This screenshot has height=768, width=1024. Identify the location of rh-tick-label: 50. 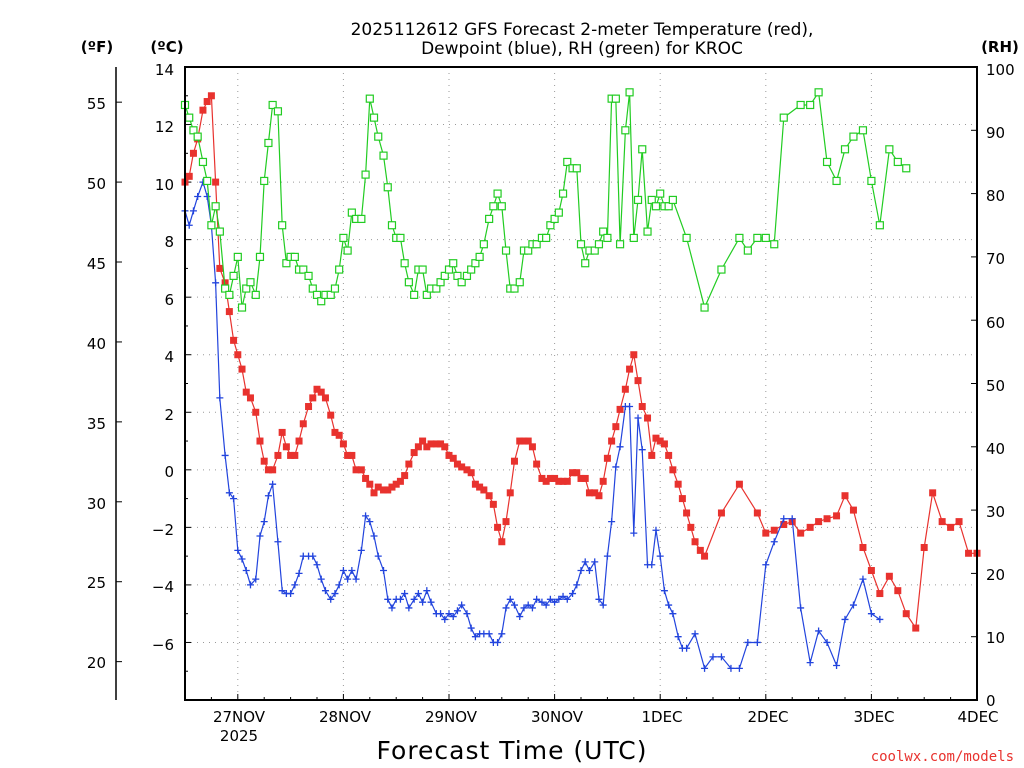
(995, 386).